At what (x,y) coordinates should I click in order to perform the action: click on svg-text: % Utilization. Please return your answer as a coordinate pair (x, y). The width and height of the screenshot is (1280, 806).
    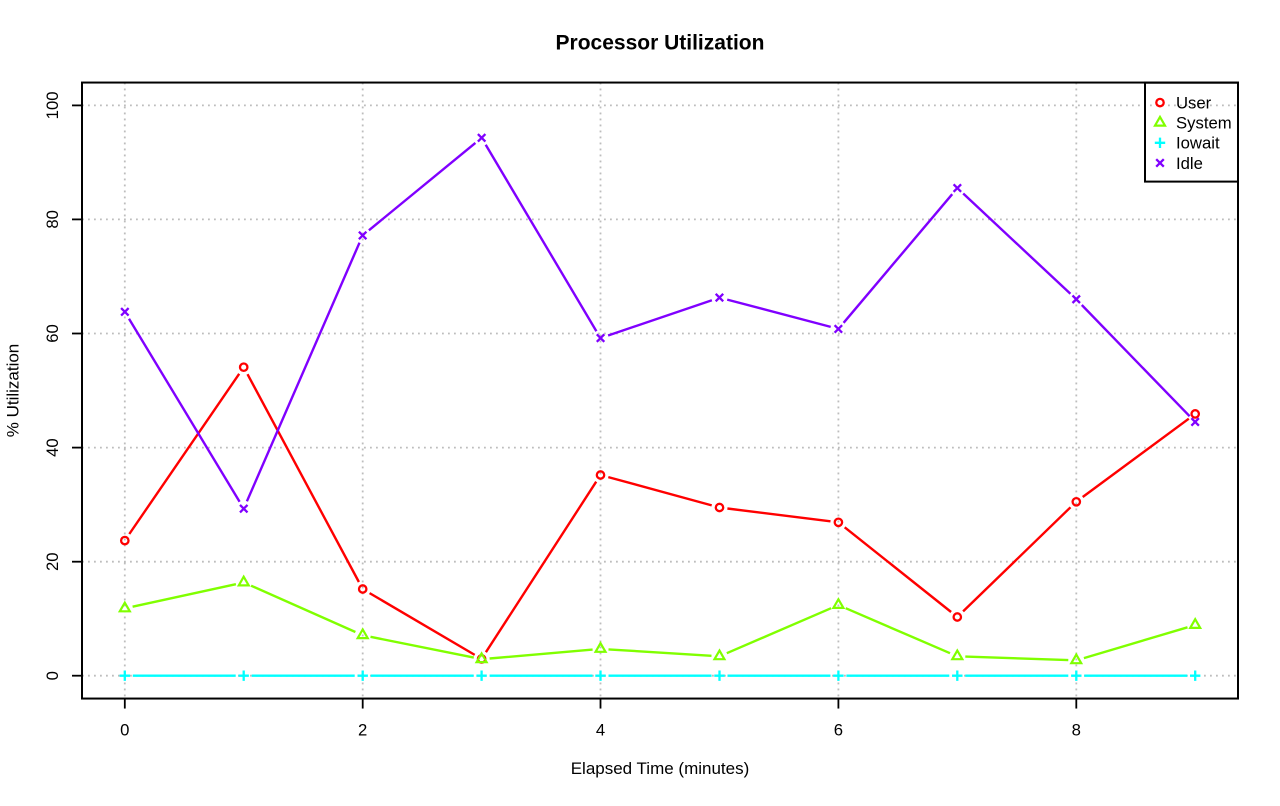
    Looking at the image, I should click on (13, 391).